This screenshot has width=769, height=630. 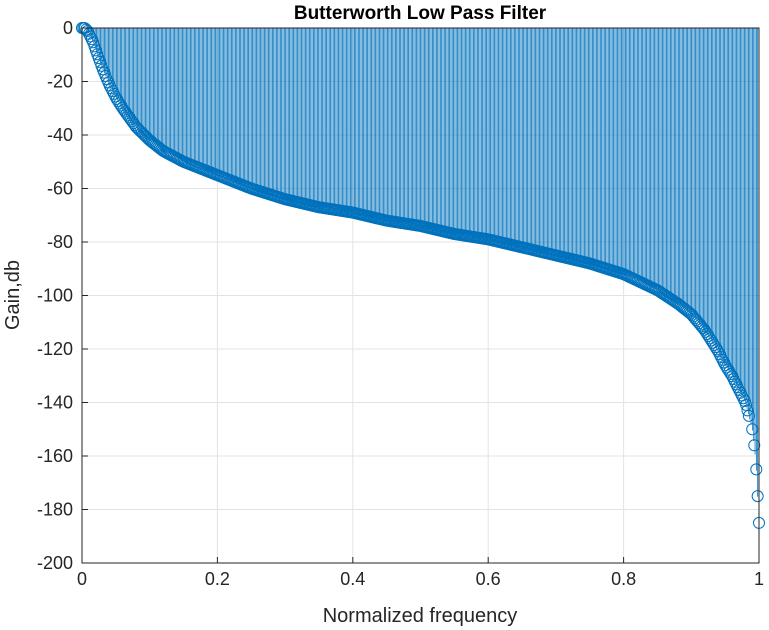 I want to click on y-tick-label: -140, so click(x=55, y=403).